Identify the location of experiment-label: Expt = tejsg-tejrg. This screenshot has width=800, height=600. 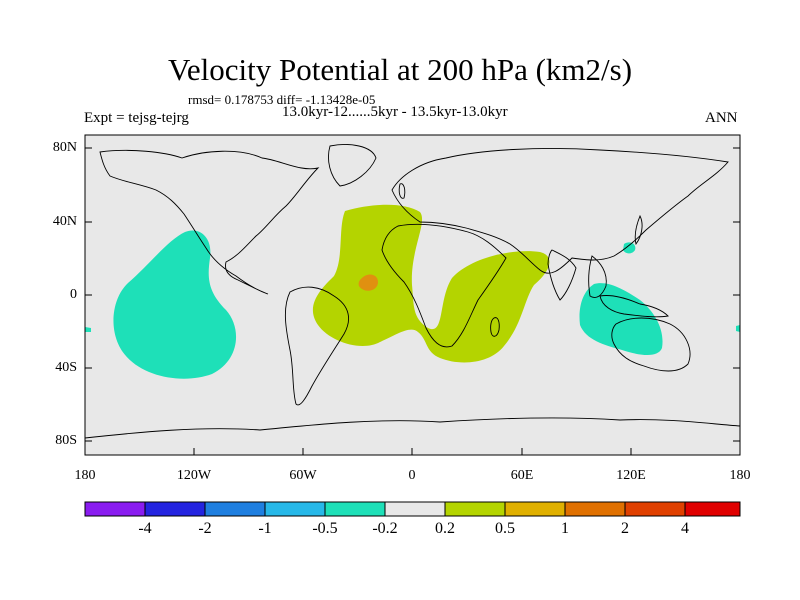
(136, 118).